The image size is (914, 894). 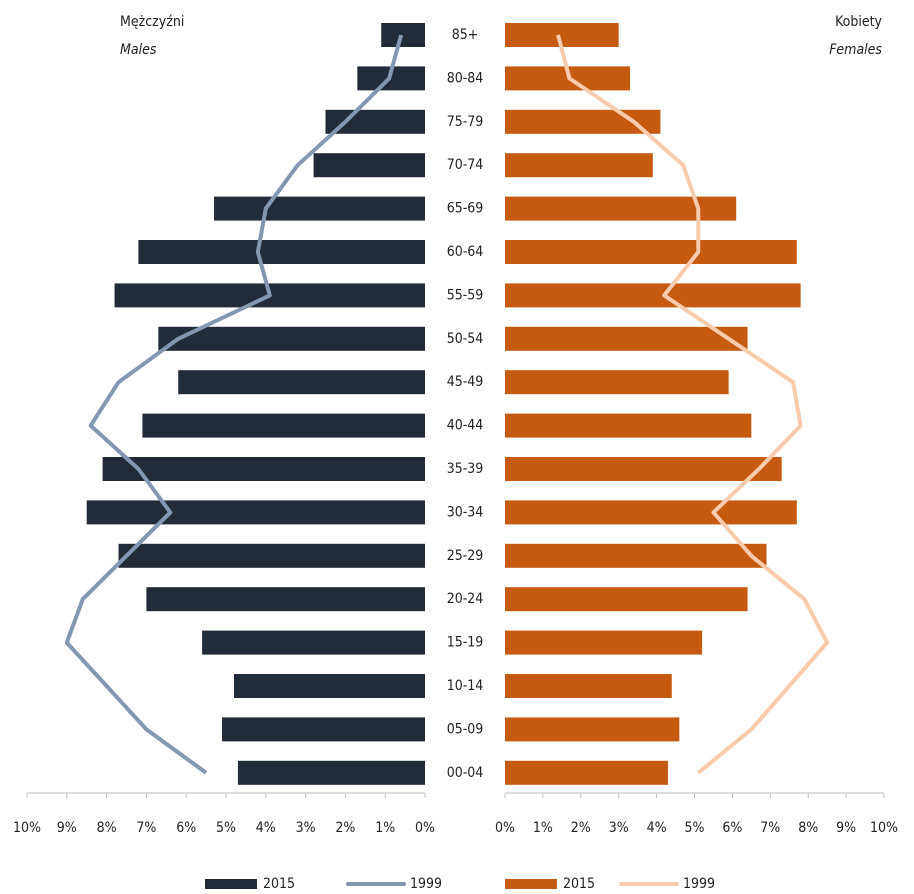 I want to click on category-label: 20-24, so click(x=465, y=599).